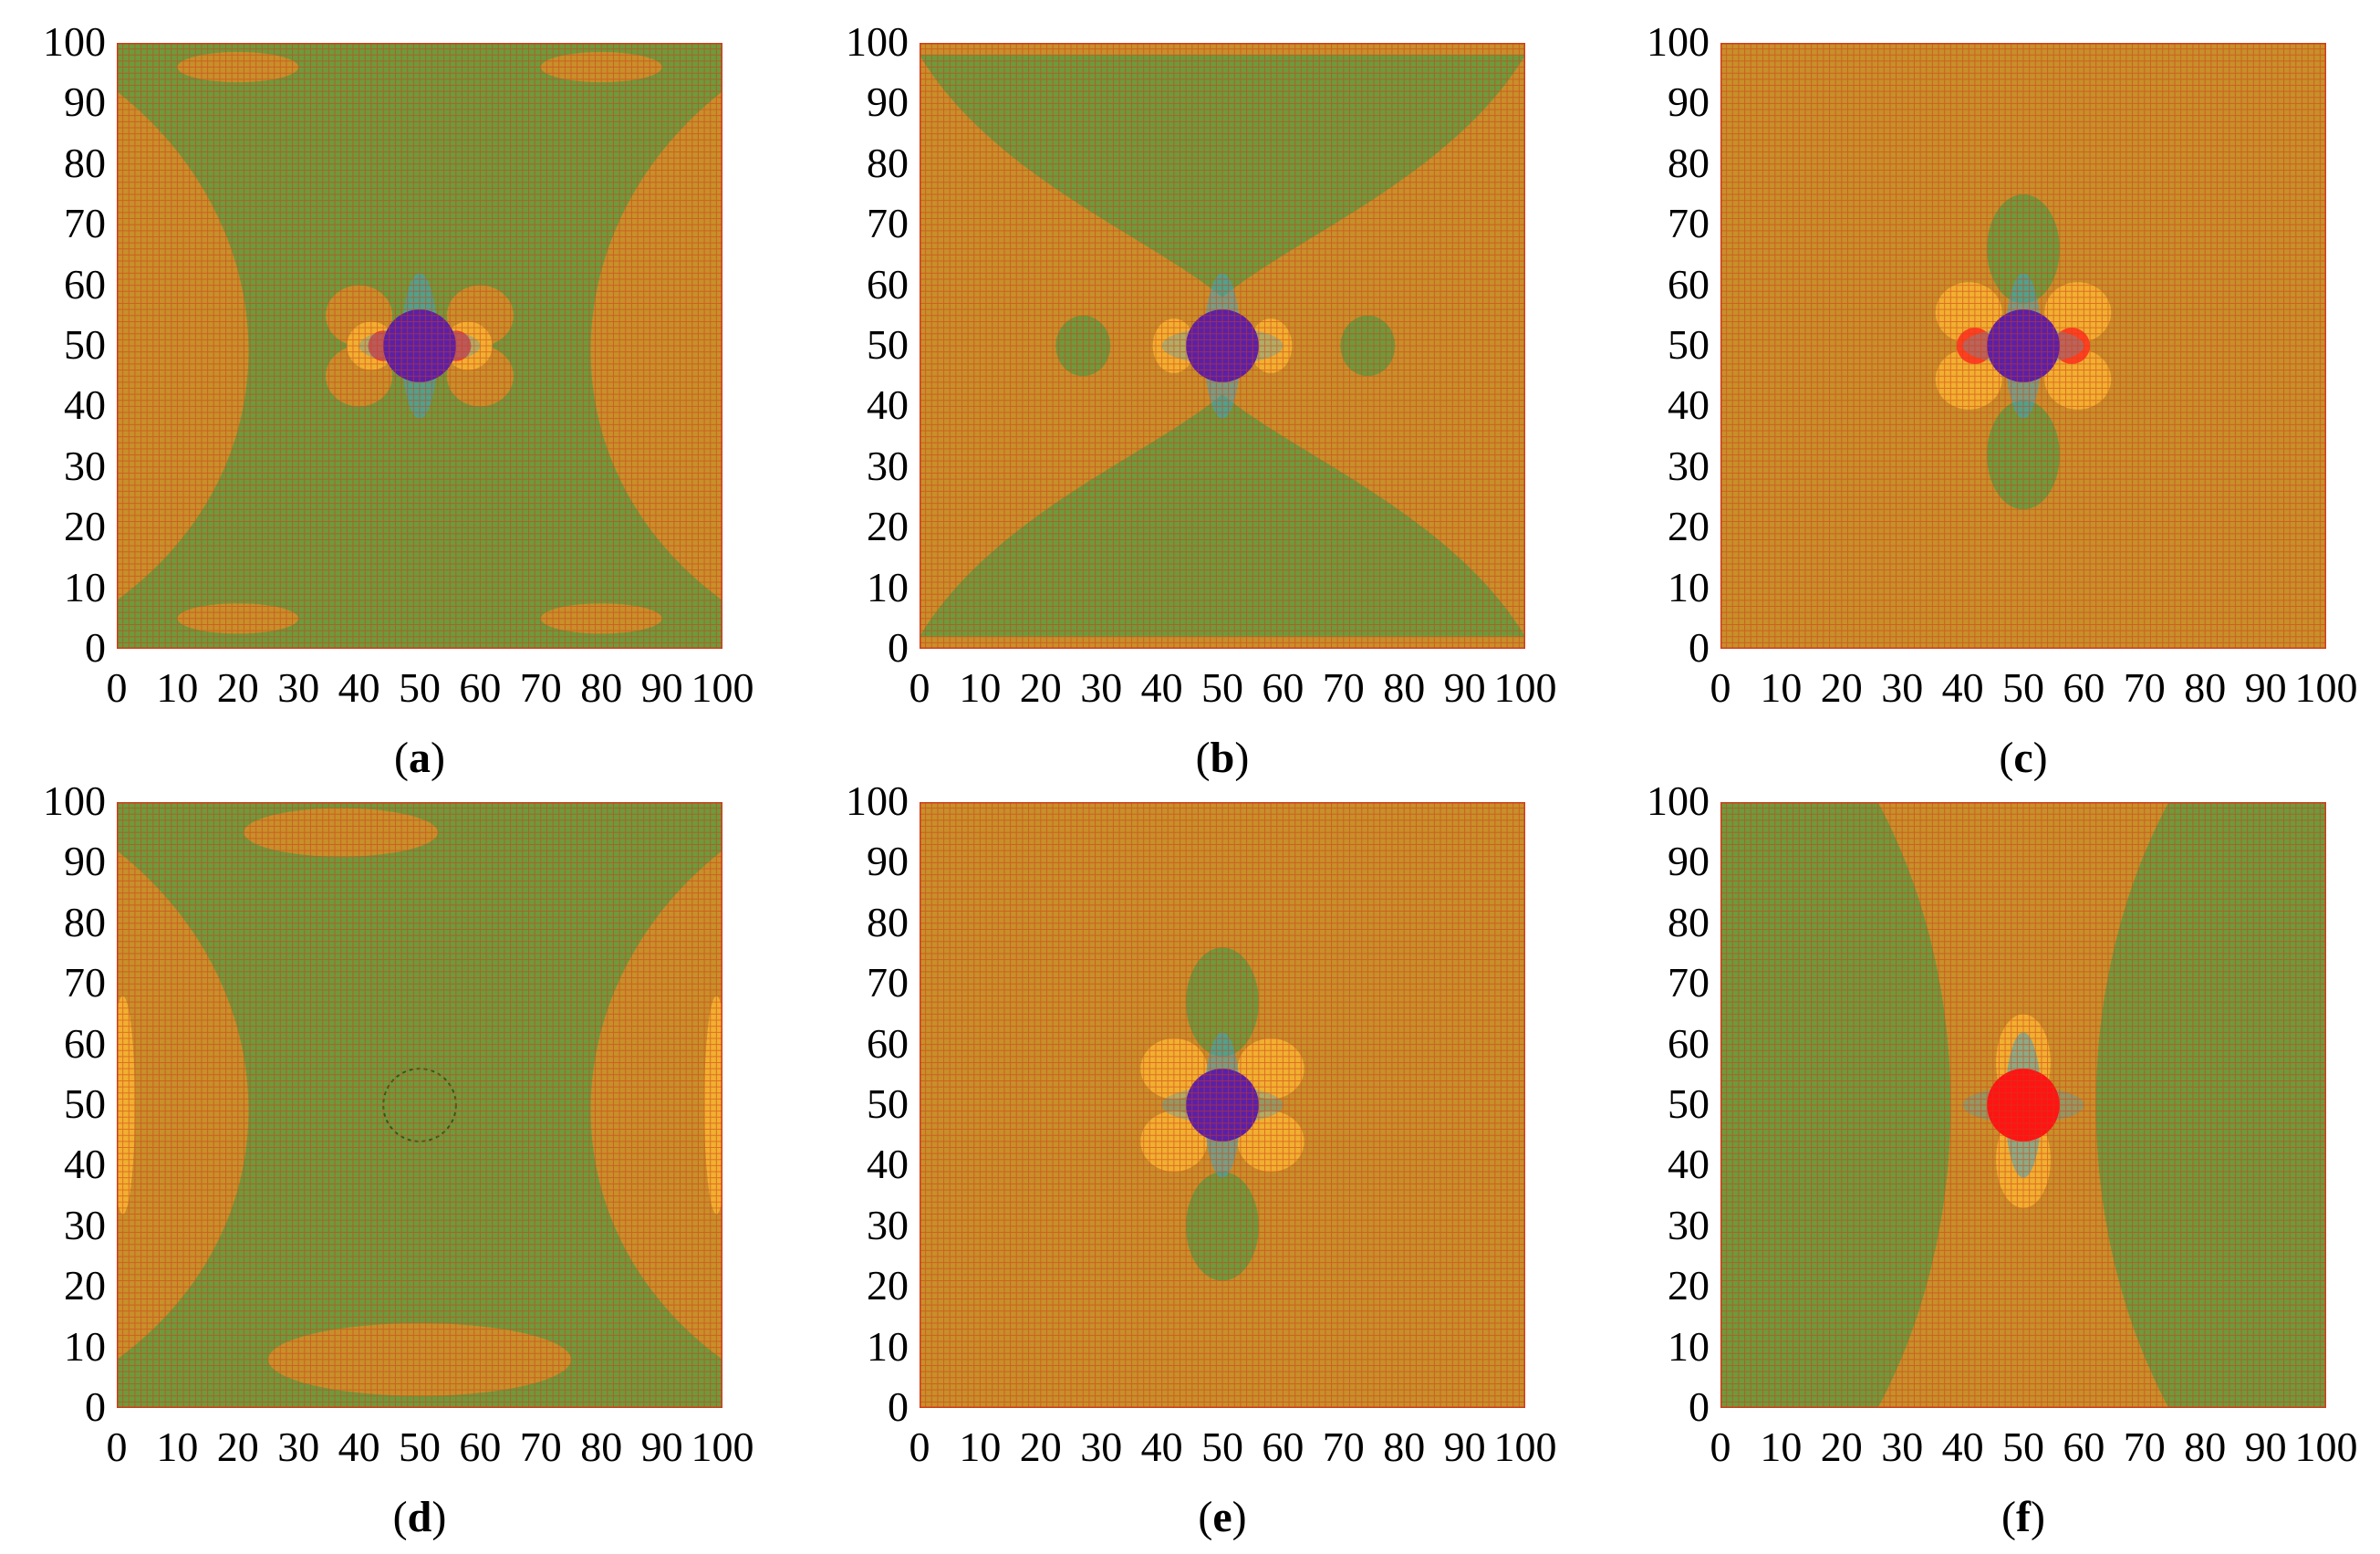  I want to click on contour-svg-c, so click(2023, 346).